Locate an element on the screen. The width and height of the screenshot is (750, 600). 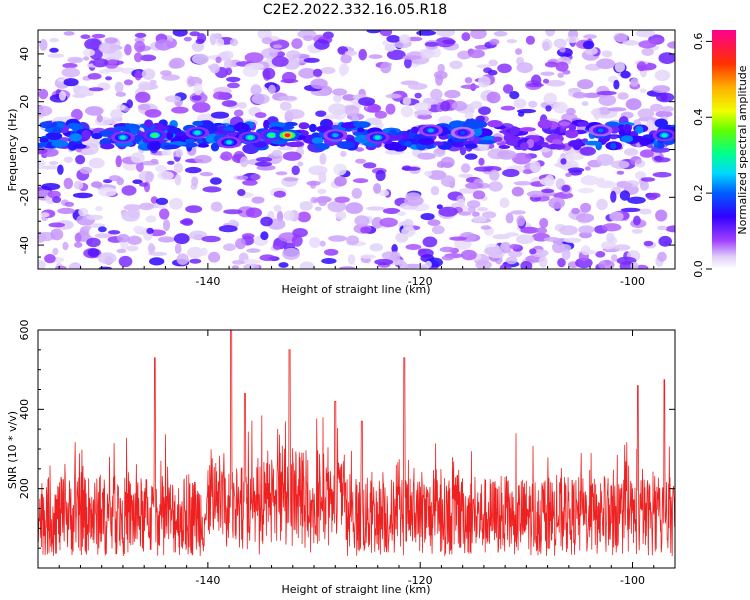
colorbar-tick-label: 0.6 is located at coordinates (698, 42).